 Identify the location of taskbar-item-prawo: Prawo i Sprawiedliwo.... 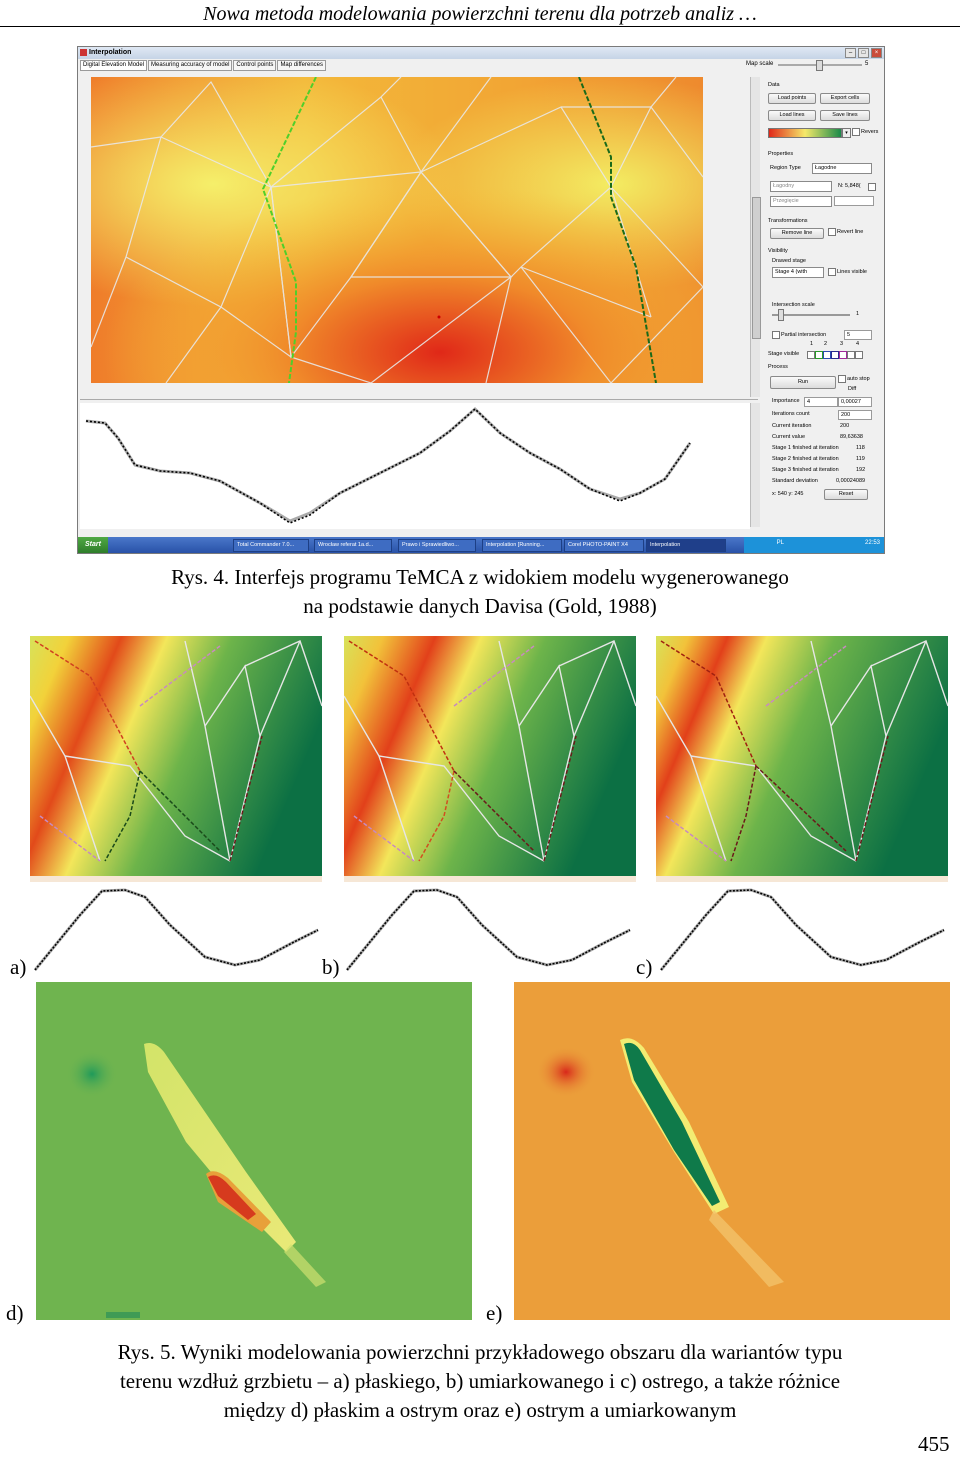
(437, 545).